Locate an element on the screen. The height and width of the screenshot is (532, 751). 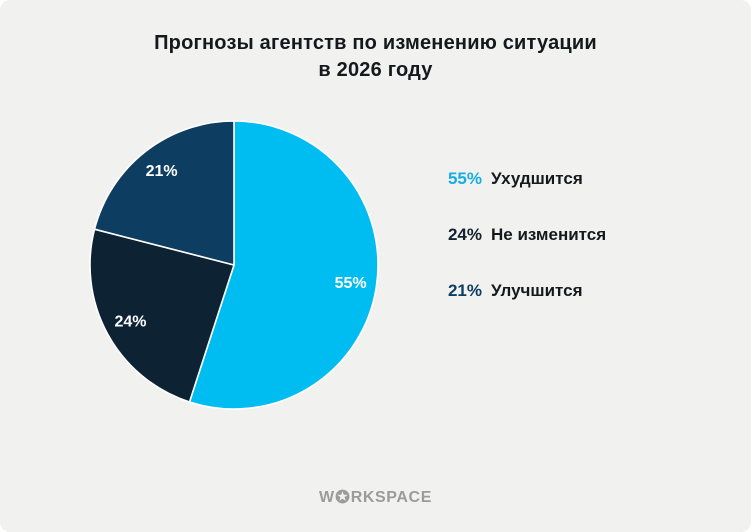
legend-item-worsen: 55% Ухудшится is located at coordinates (524, 179).